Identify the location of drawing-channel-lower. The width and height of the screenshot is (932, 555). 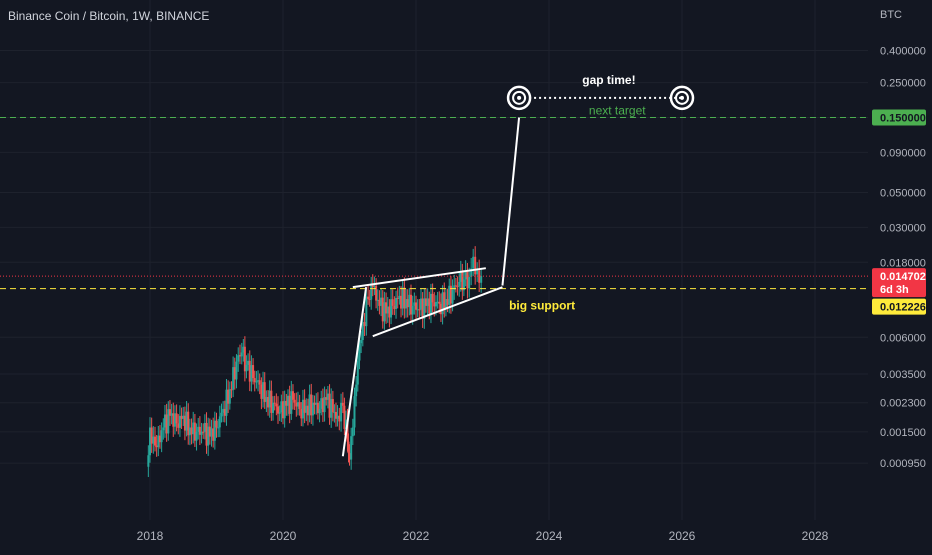
(437, 312).